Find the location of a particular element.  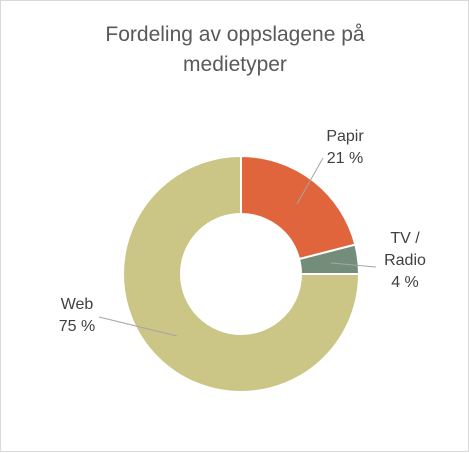

value-label-tv-radio: 4 % is located at coordinates (405, 282).